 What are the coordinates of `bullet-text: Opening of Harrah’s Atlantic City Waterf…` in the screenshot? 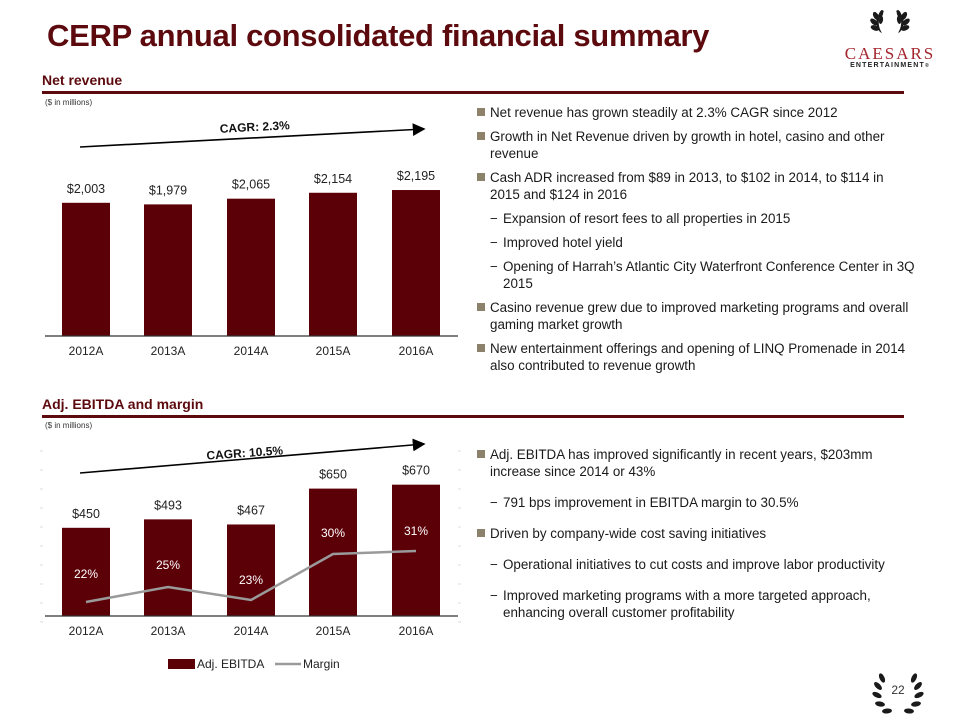 It's located at (709, 275).